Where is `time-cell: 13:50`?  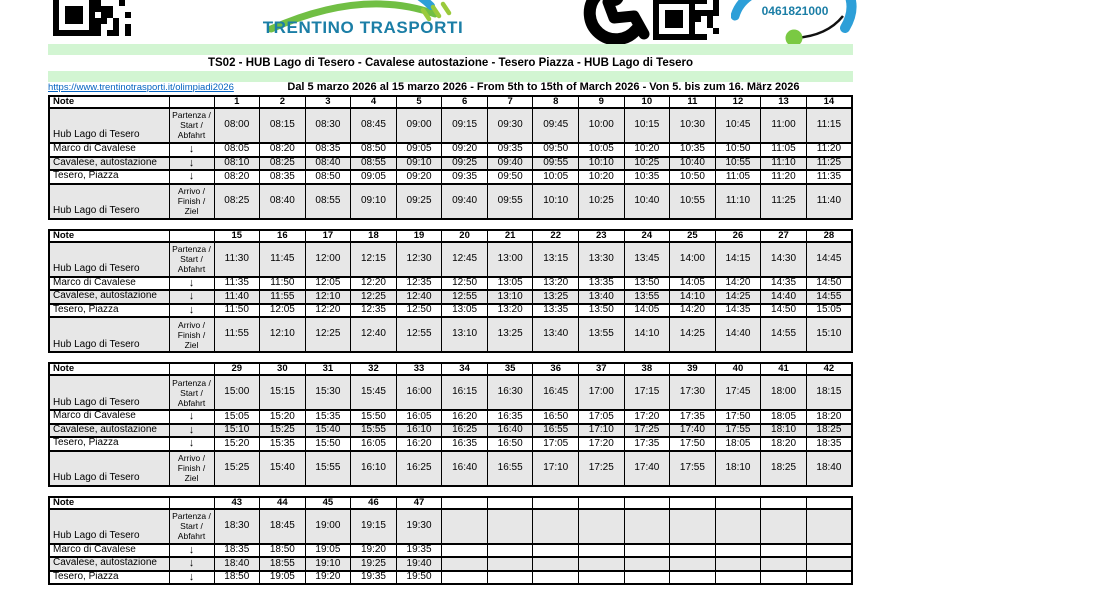 time-cell: 13:50 is located at coordinates (601, 310).